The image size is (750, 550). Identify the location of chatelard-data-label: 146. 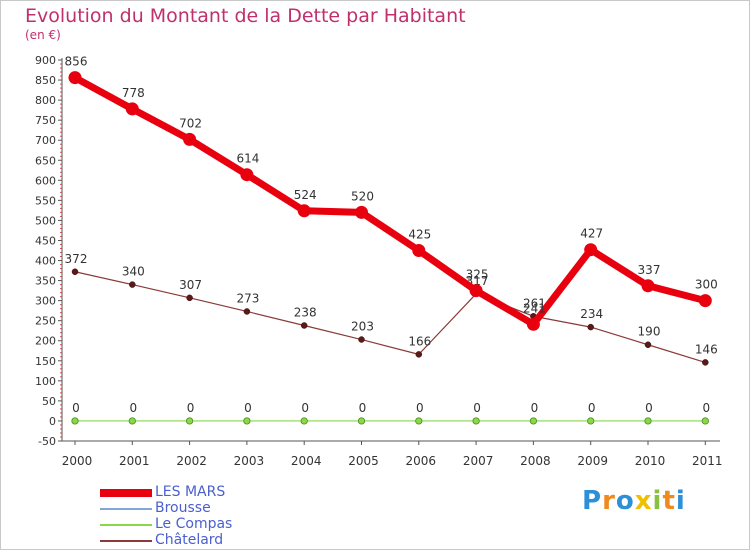
(706, 349).